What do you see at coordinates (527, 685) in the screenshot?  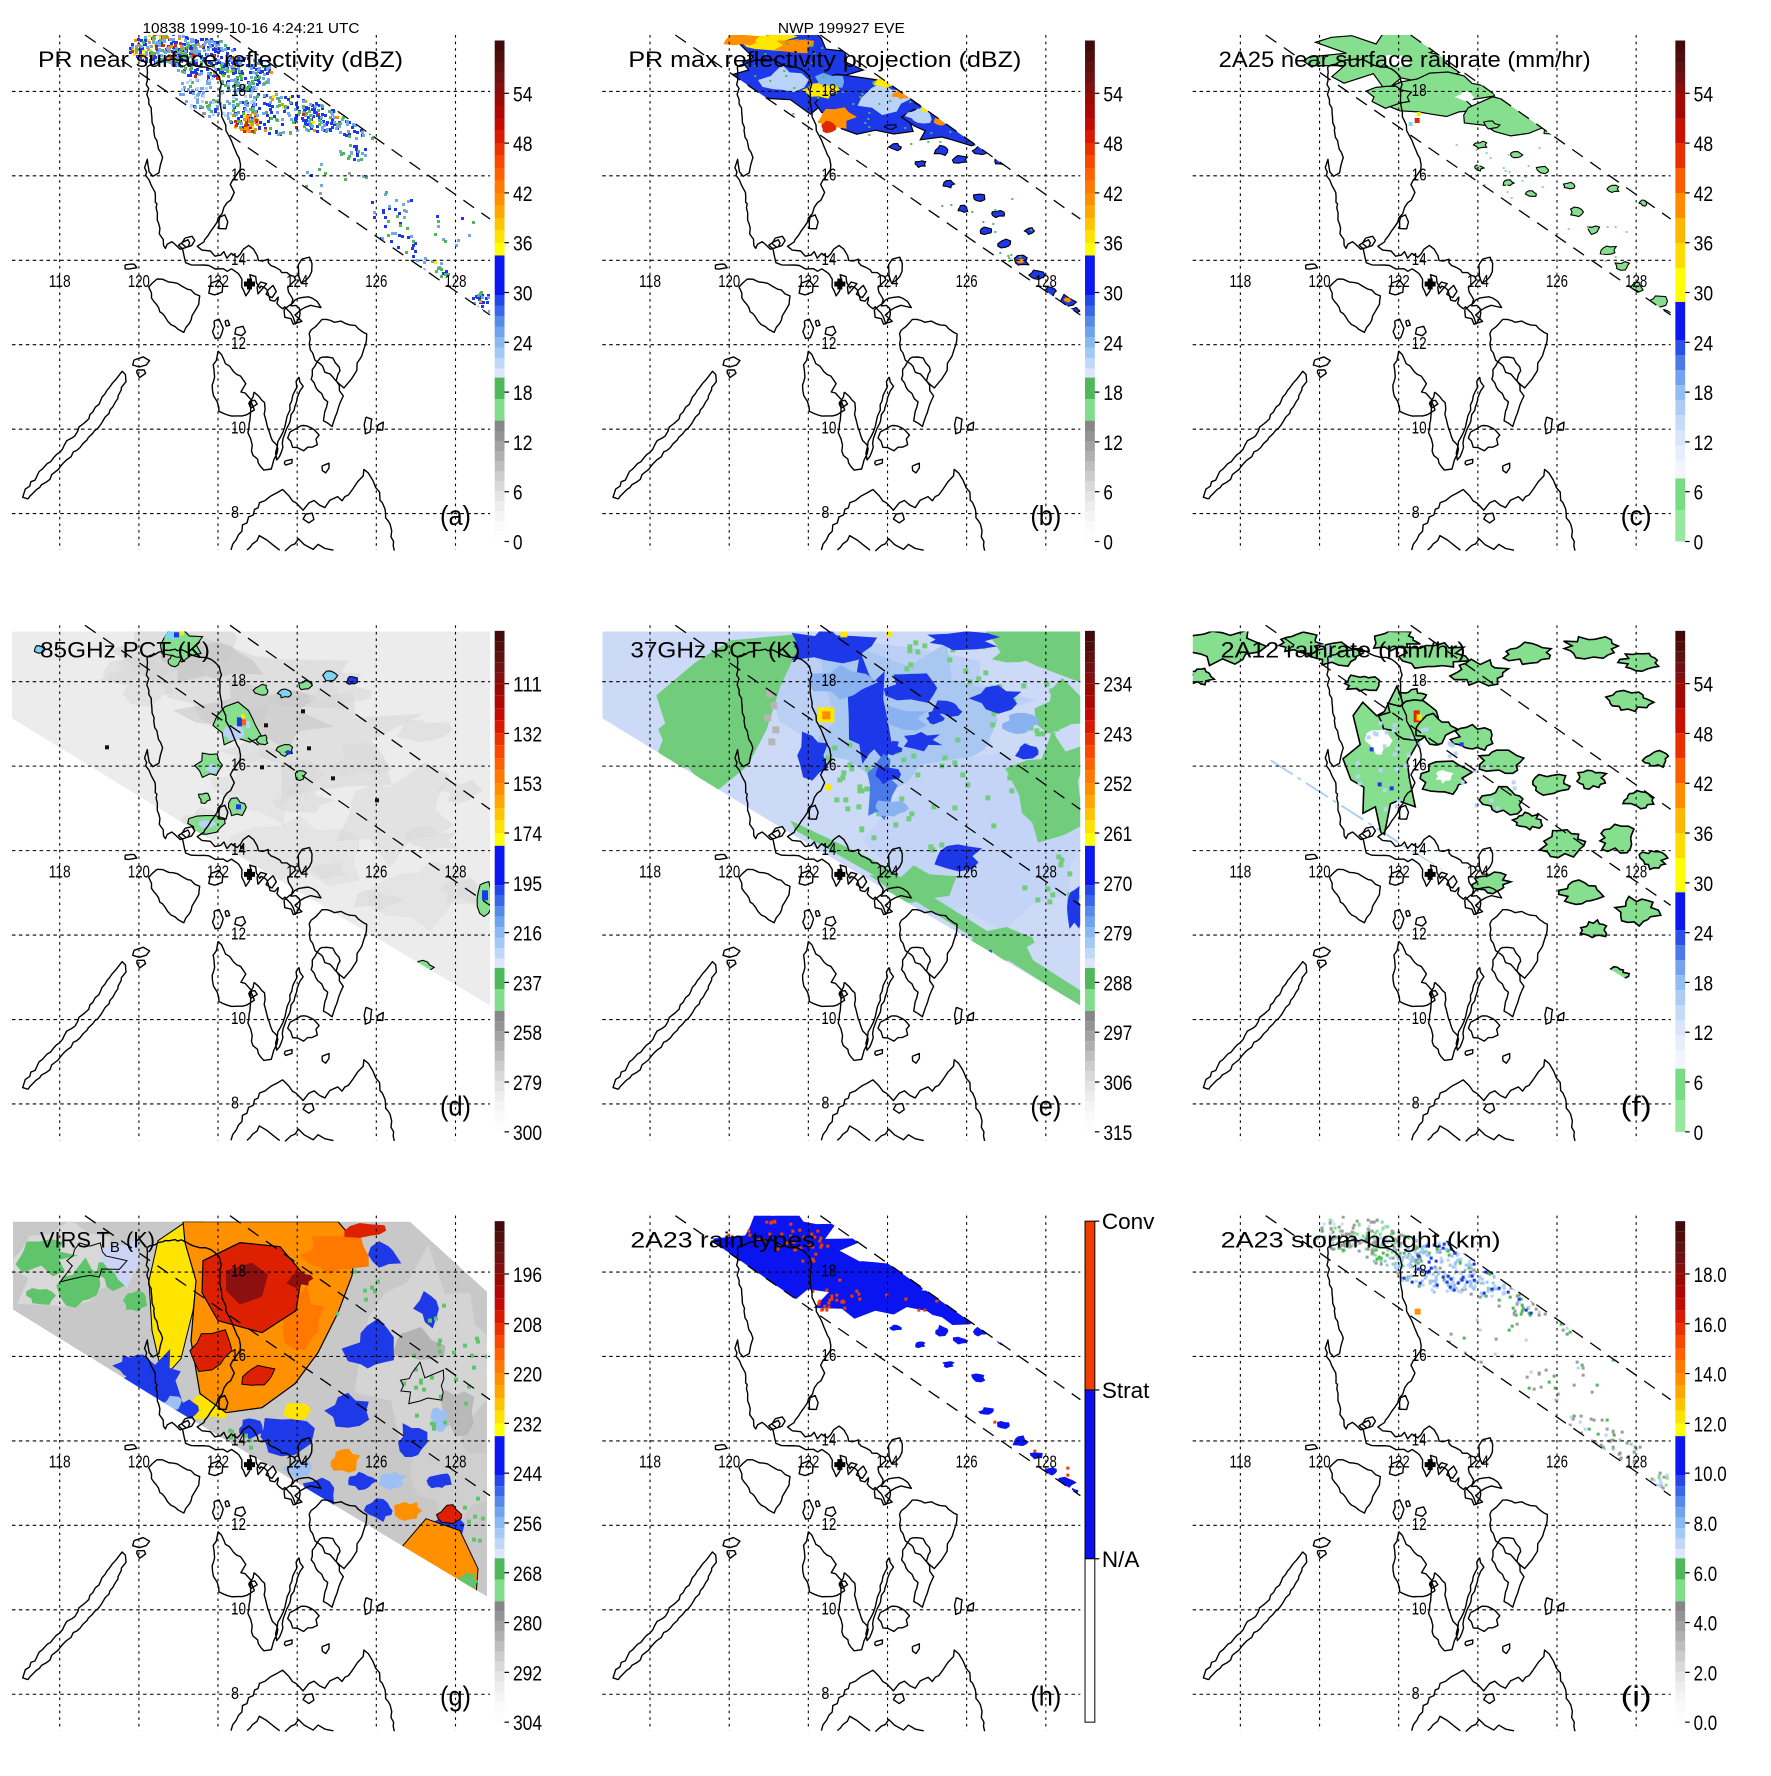 I see `svg-text: 111` at bounding box center [527, 685].